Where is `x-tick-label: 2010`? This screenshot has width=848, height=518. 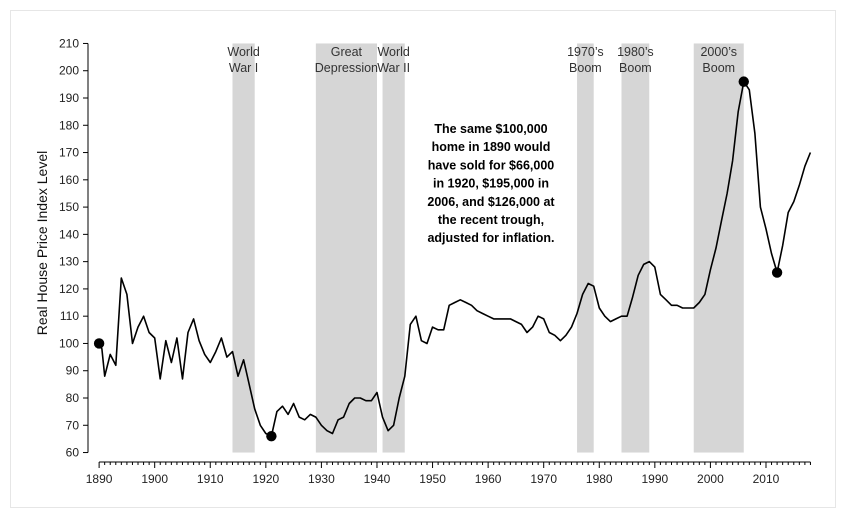
x-tick-label: 2010 is located at coordinates (766, 479).